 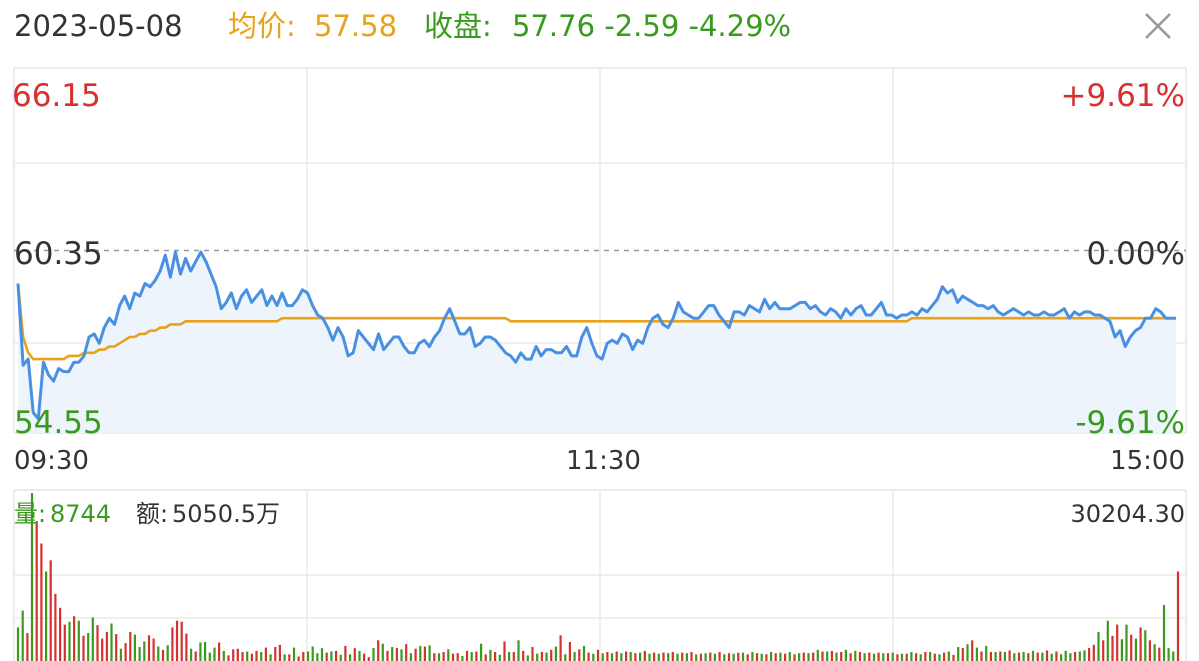 What do you see at coordinates (596, 322) in the screenshot?
I see `average-price-line` at bounding box center [596, 322].